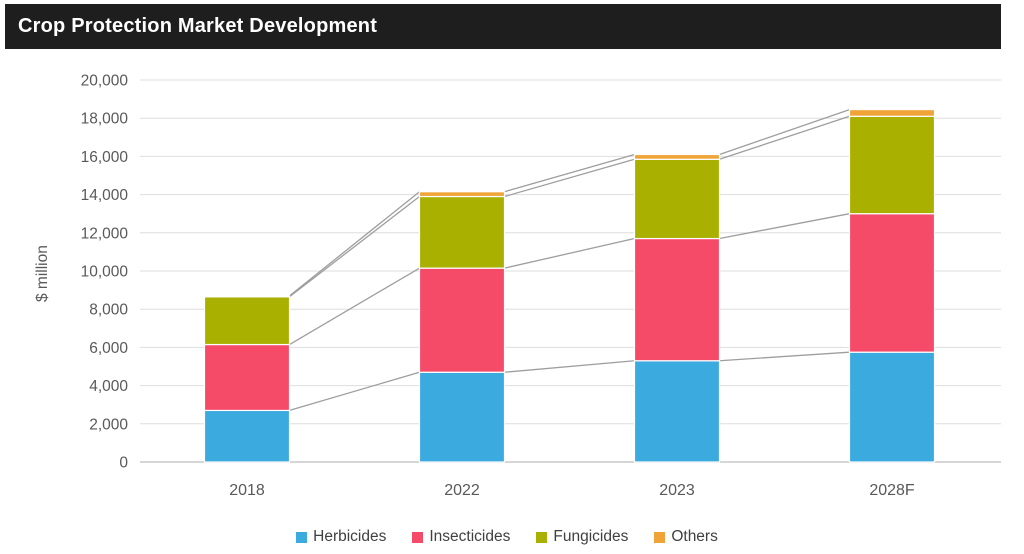 The image size is (1024, 554). Describe the element at coordinates (247, 377) in the screenshot. I see `bar-segment-insecticides-2018` at that location.